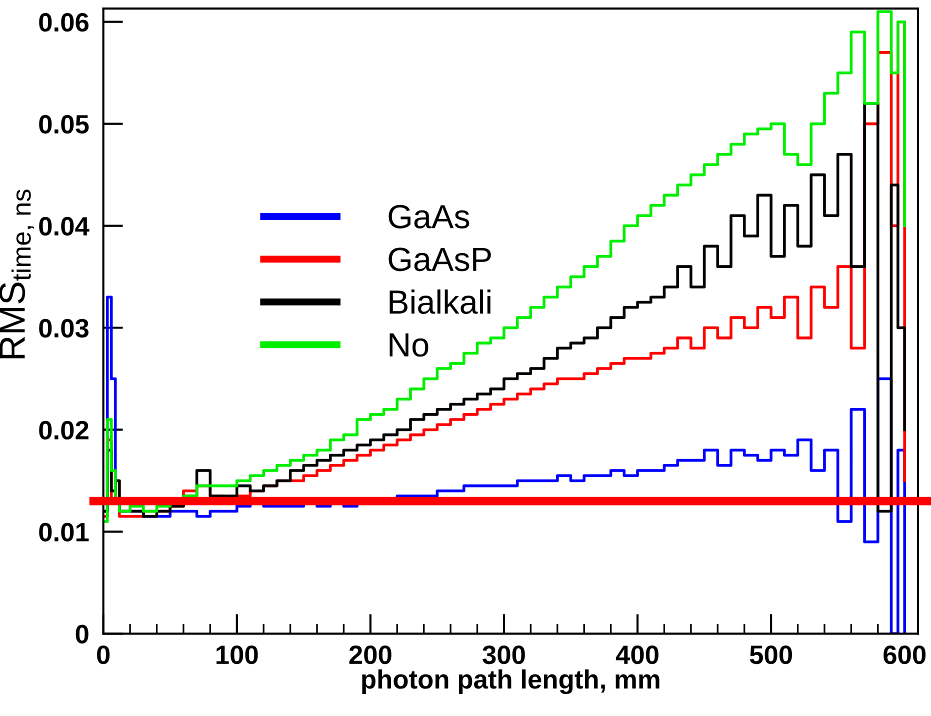 The height and width of the screenshot is (716, 931). What do you see at coordinates (637, 654) in the screenshot?
I see `x-tick-label: 400` at bounding box center [637, 654].